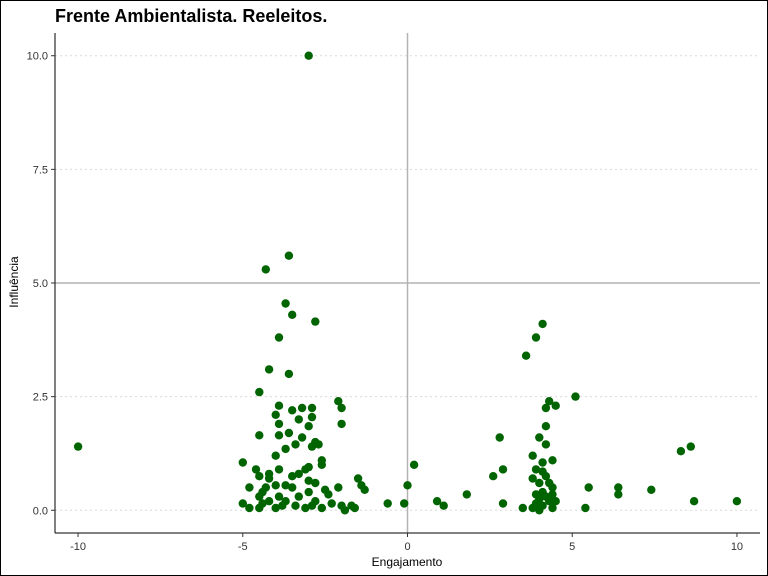  I want to click on chart-title: Frente Ambientalista. Reeleitos., so click(191, 16).